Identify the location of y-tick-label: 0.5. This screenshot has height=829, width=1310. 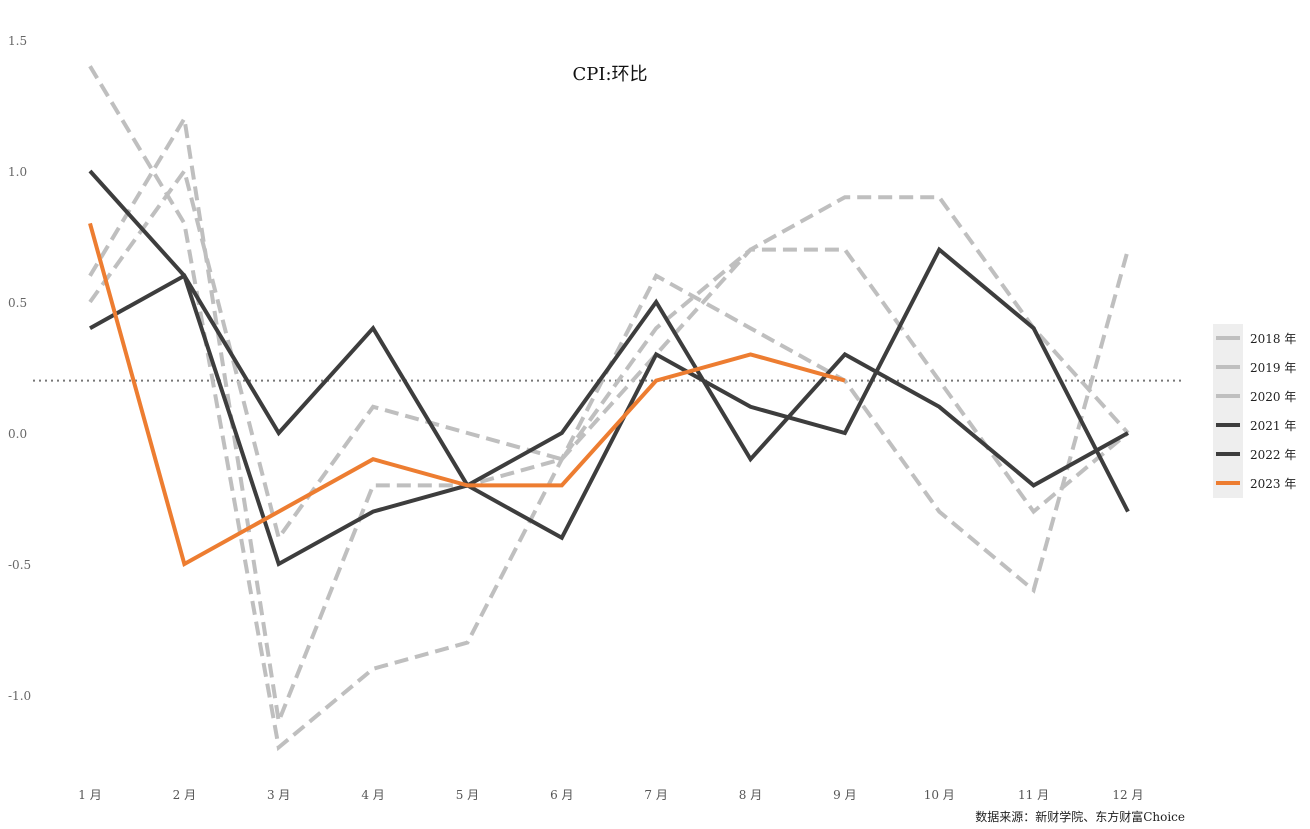
(17, 303).